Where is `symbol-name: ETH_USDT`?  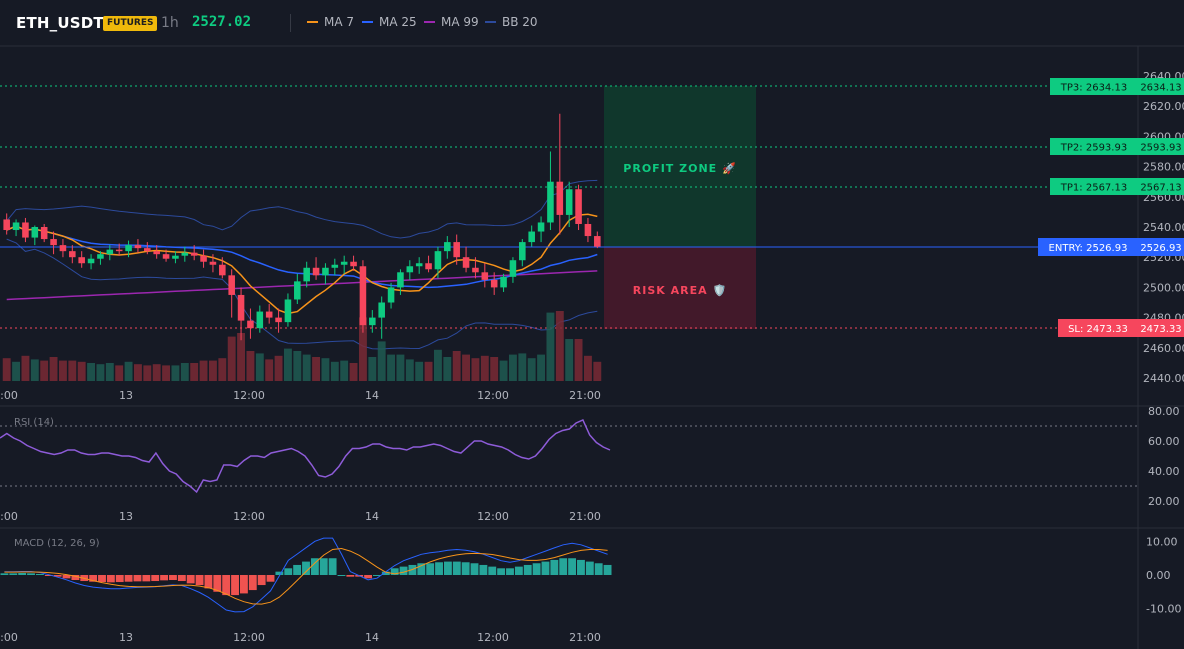
symbol-name: ETH_USDT is located at coordinates (60, 23).